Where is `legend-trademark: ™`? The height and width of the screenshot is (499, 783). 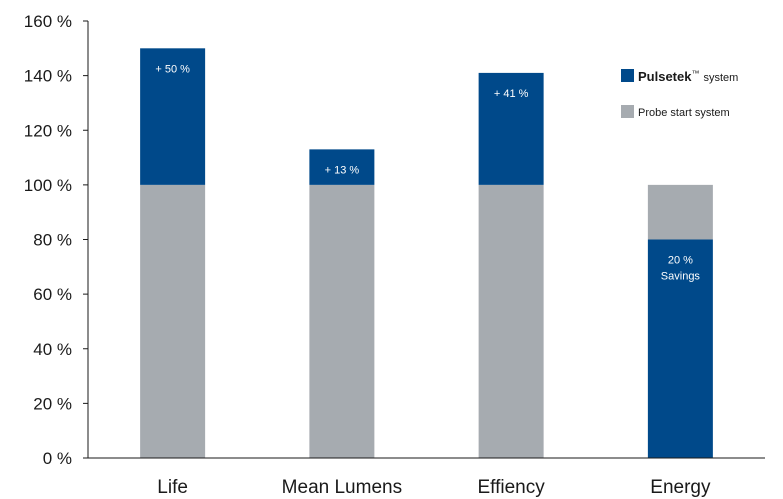
legend-trademark: ™ is located at coordinates (695, 73).